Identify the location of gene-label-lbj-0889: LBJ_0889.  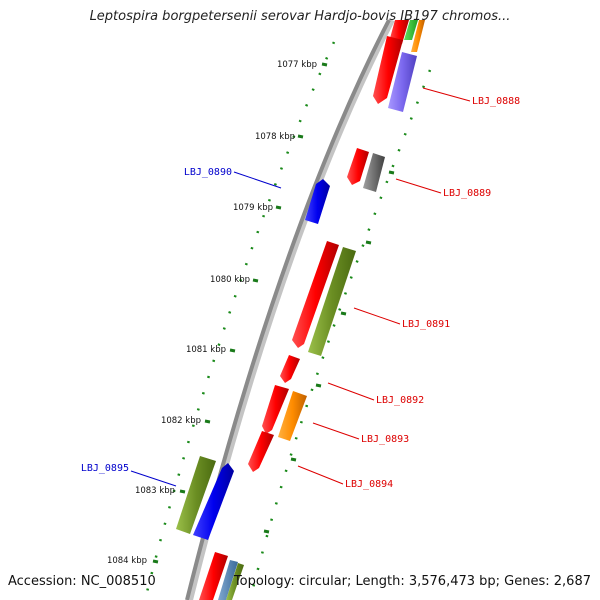
(467, 193).